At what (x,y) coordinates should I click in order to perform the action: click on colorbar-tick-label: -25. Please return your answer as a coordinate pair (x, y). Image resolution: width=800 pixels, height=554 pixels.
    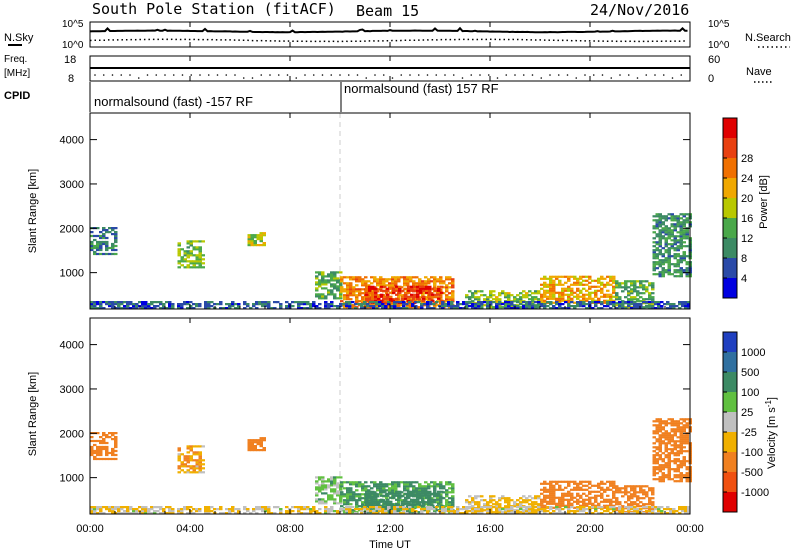
    Looking at the image, I should click on (749, 433).